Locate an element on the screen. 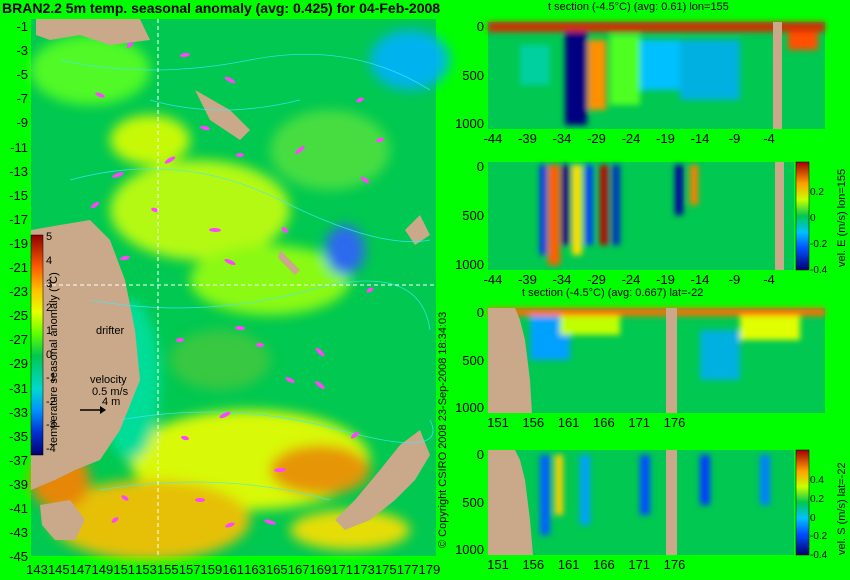 Image resolution: width=850 pixels, height=580 pixels. map-lat-tick: -45 is located at coordinates (18, 557).